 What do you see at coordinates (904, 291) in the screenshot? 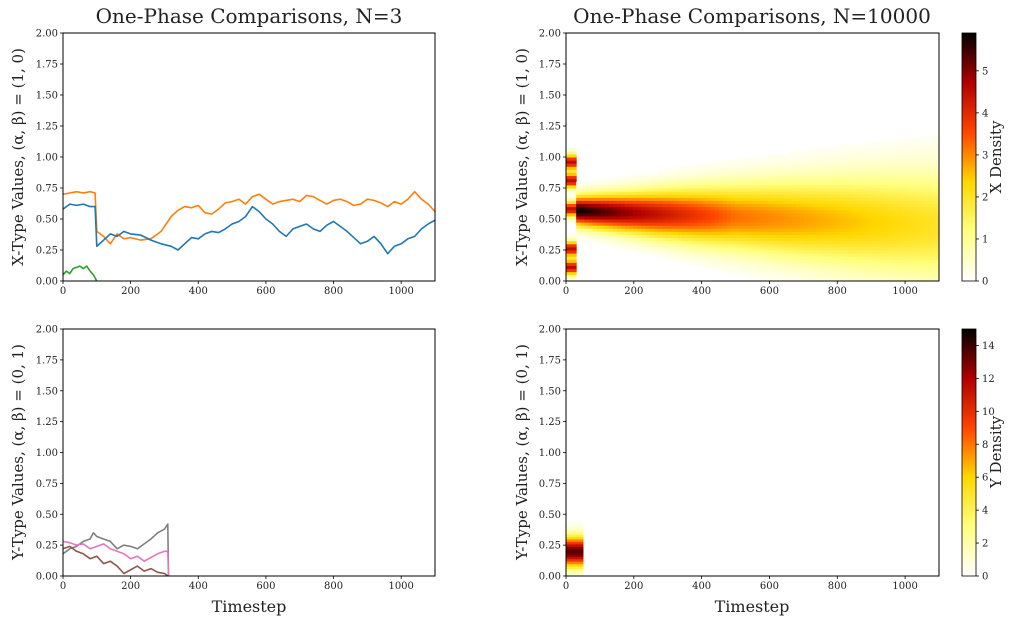
I see `x-tick-label: 1000` at bounding box center [904, 291].